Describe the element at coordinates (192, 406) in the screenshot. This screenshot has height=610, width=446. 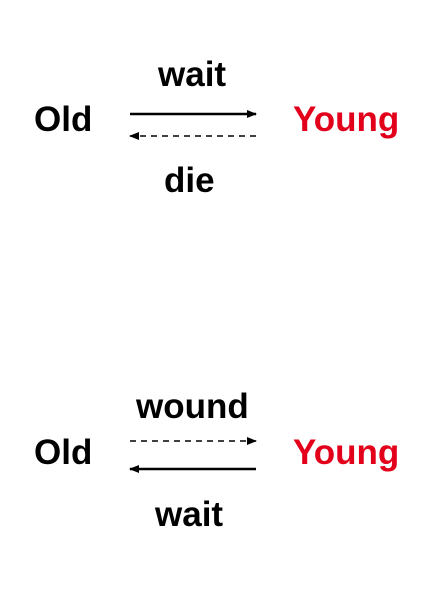
I see `arrow-top-label: wound` at that location.